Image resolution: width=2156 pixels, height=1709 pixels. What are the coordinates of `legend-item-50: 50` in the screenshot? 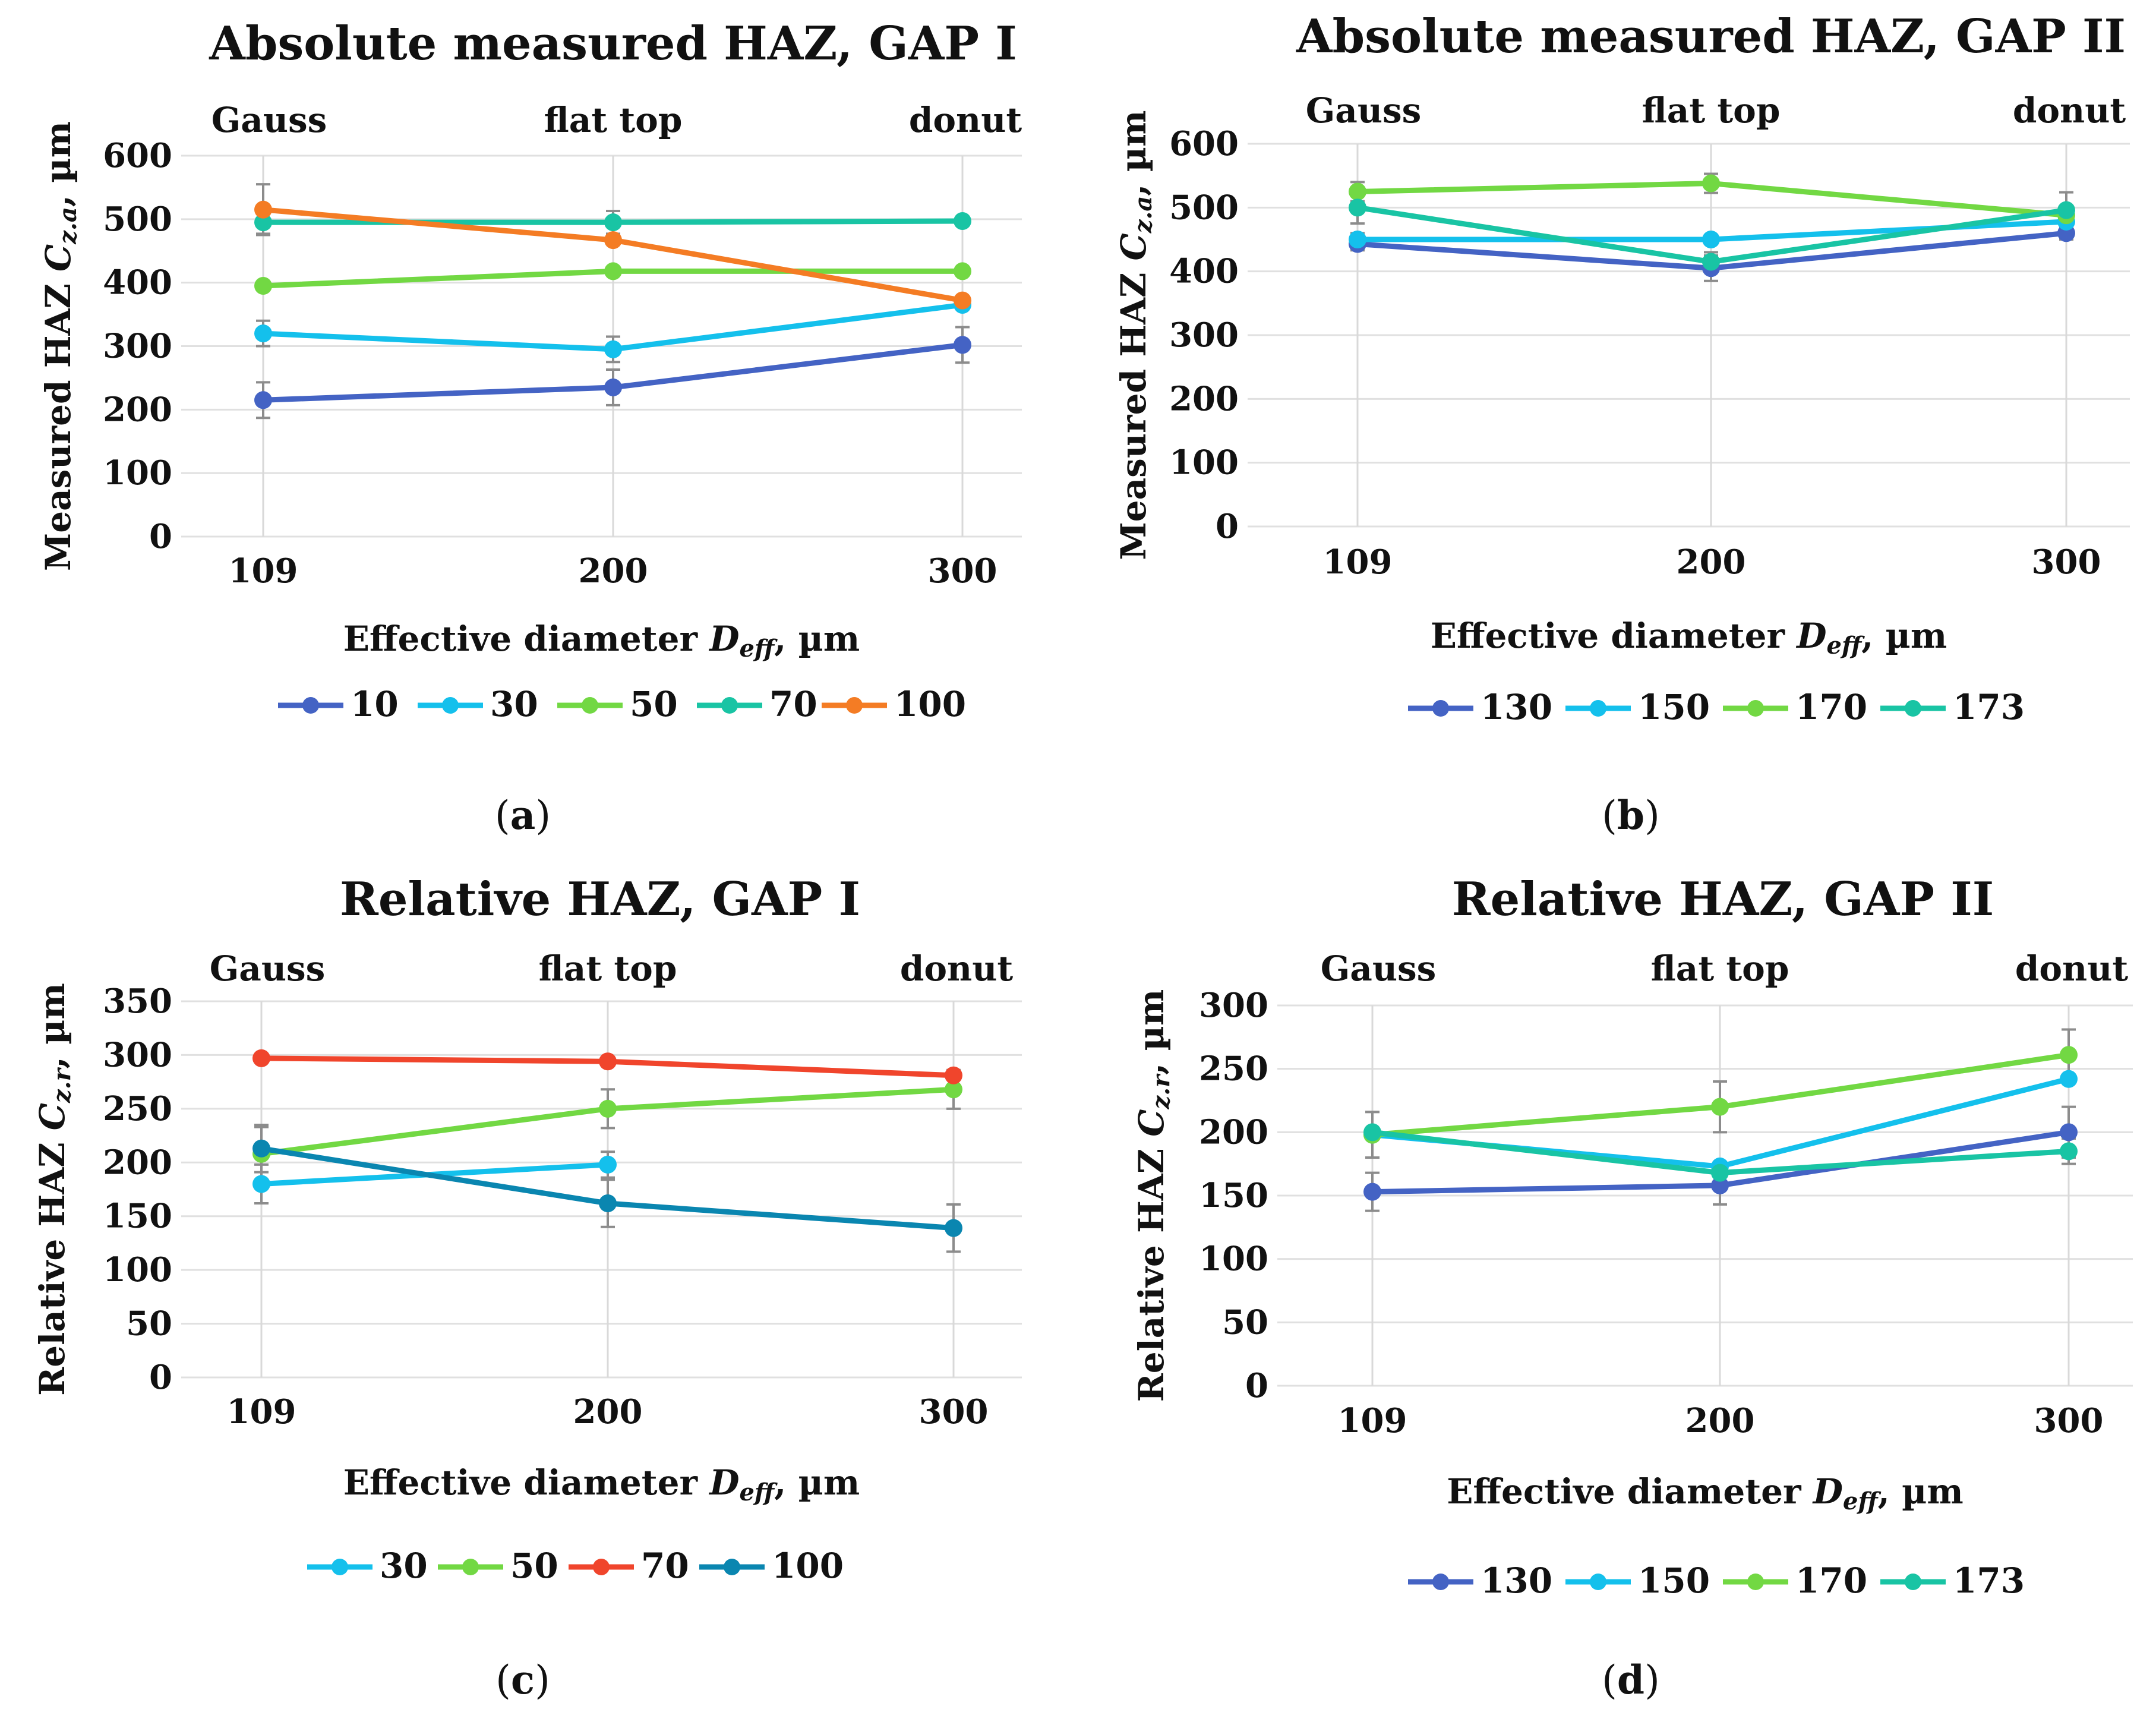 It's located at (498, 1566).